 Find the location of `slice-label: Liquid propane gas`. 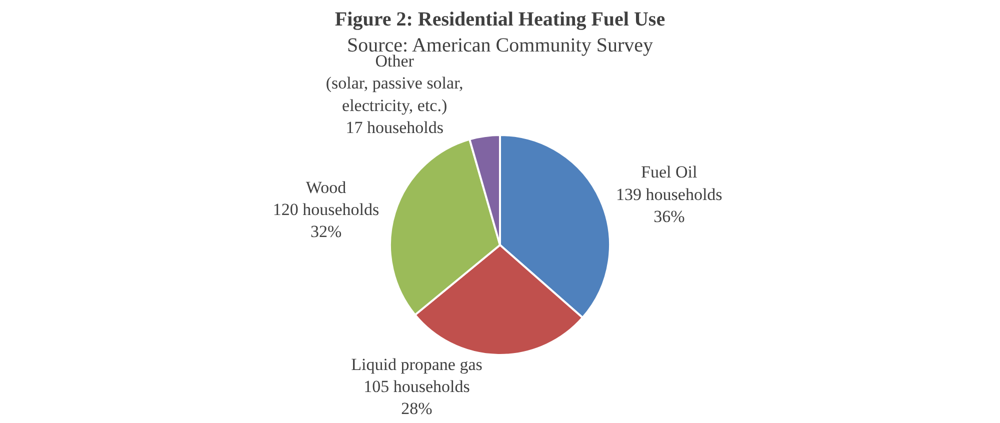

slice-label: Liquid propane gas is located at coordinates (416, 364).